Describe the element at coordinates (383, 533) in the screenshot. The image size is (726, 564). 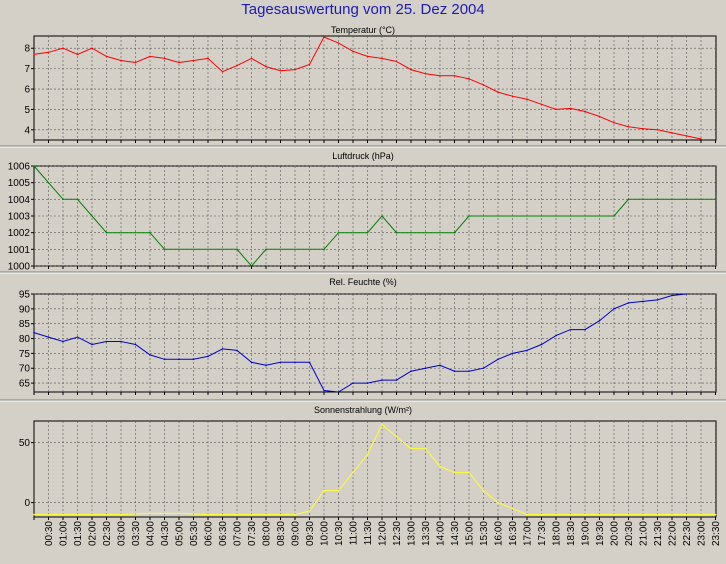
I see `x-tick-label: 12:00` at that location.